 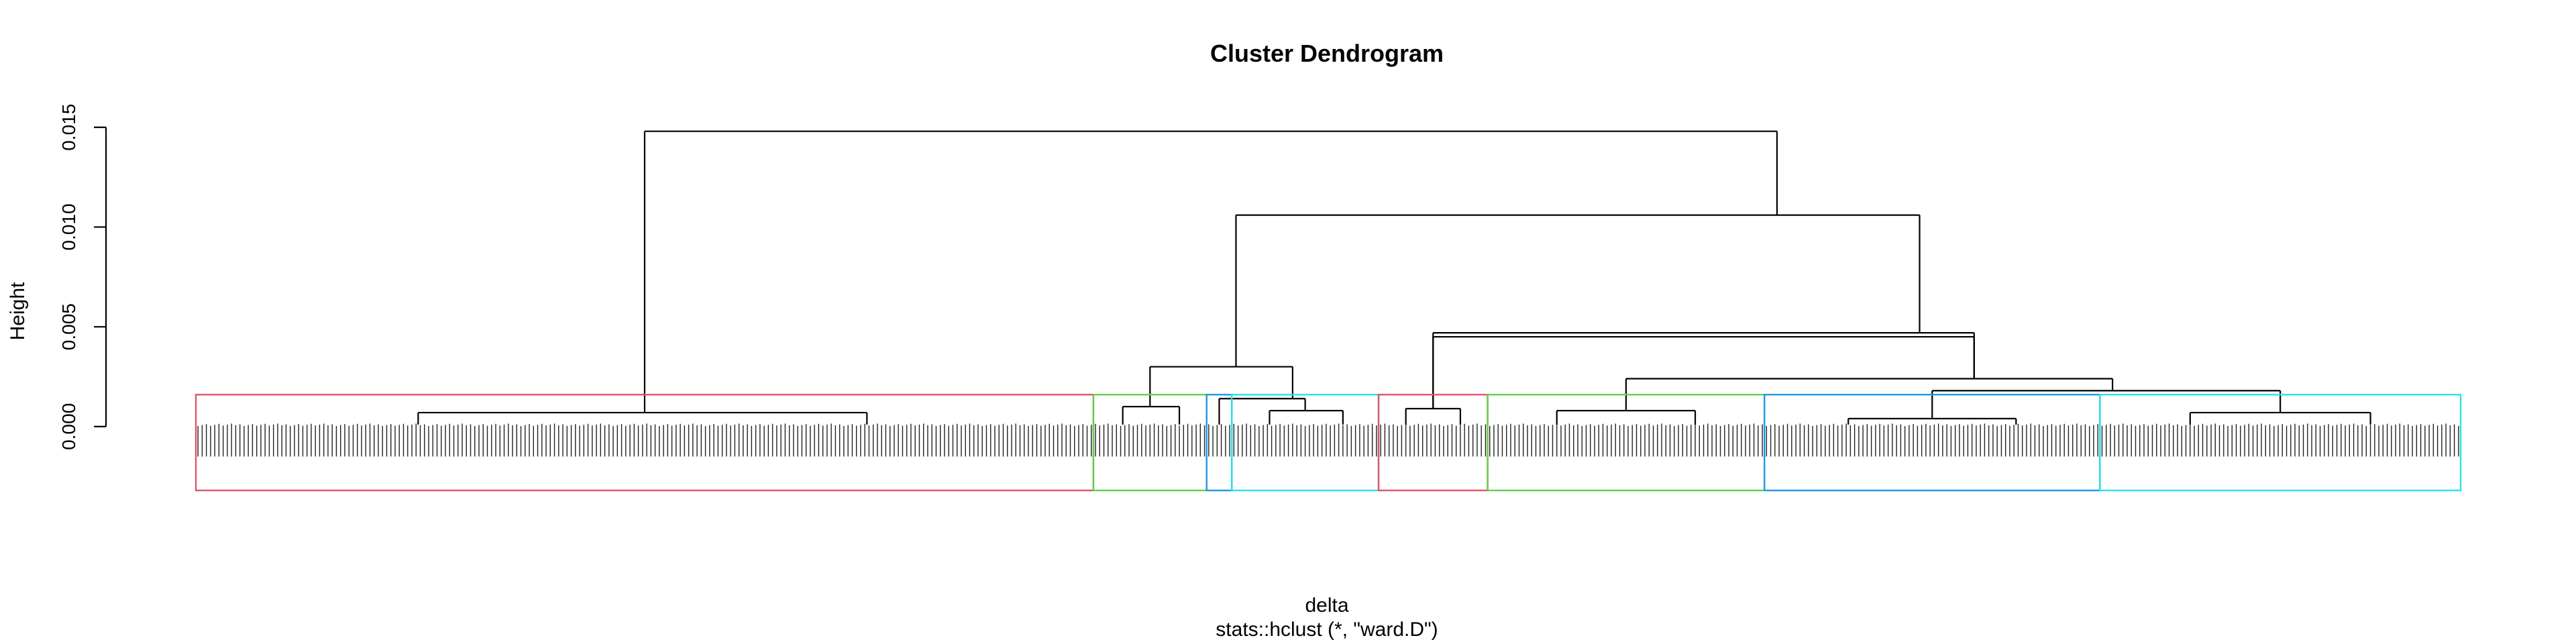 What do you see at coordinates (1328, 440) in the screenshot?
I see `leaf-segments` at bounding box center [1328, 440].